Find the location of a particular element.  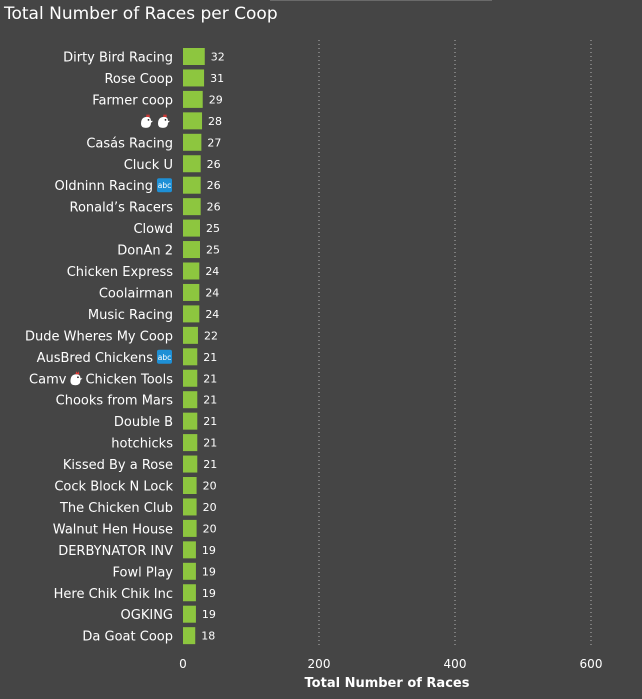

svg-text: abc is located at coordinates (164, 357).